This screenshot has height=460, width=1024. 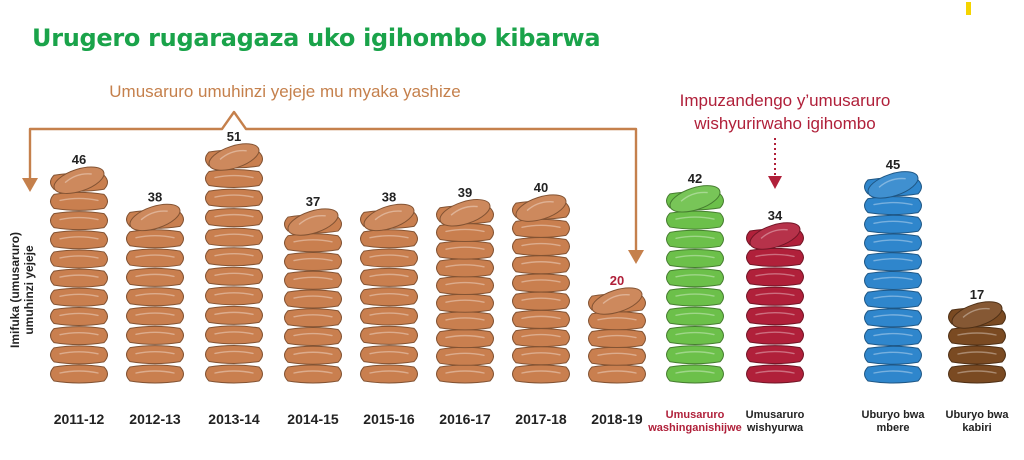 I want to click on avg-arrow-head, so click(x=775, y=182).